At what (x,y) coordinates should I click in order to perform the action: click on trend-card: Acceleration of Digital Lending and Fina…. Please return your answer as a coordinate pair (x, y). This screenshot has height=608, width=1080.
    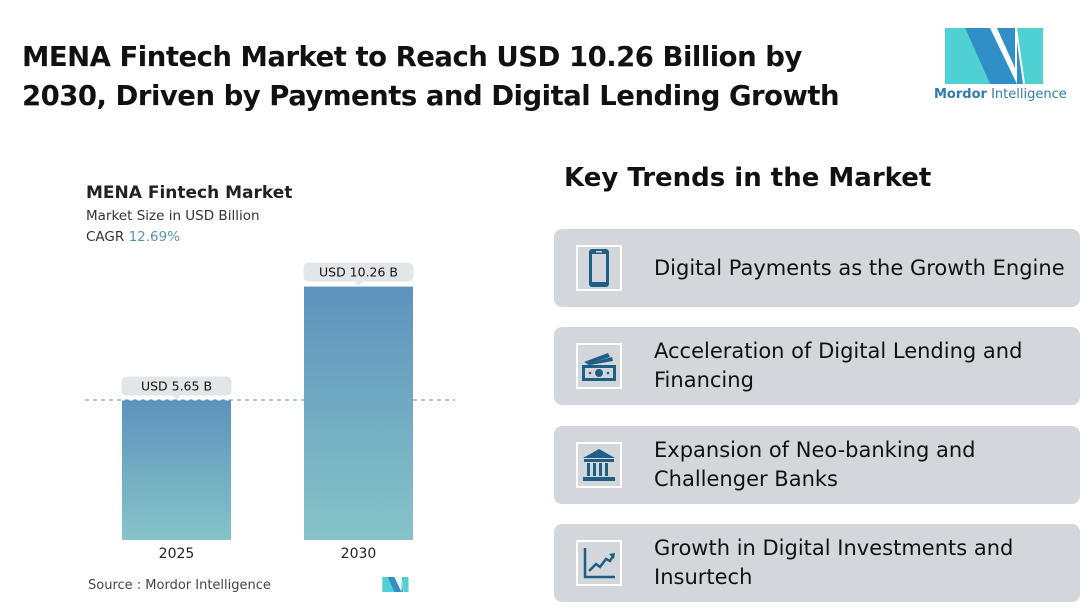
    Looking at the image, I should click on (817, 366).